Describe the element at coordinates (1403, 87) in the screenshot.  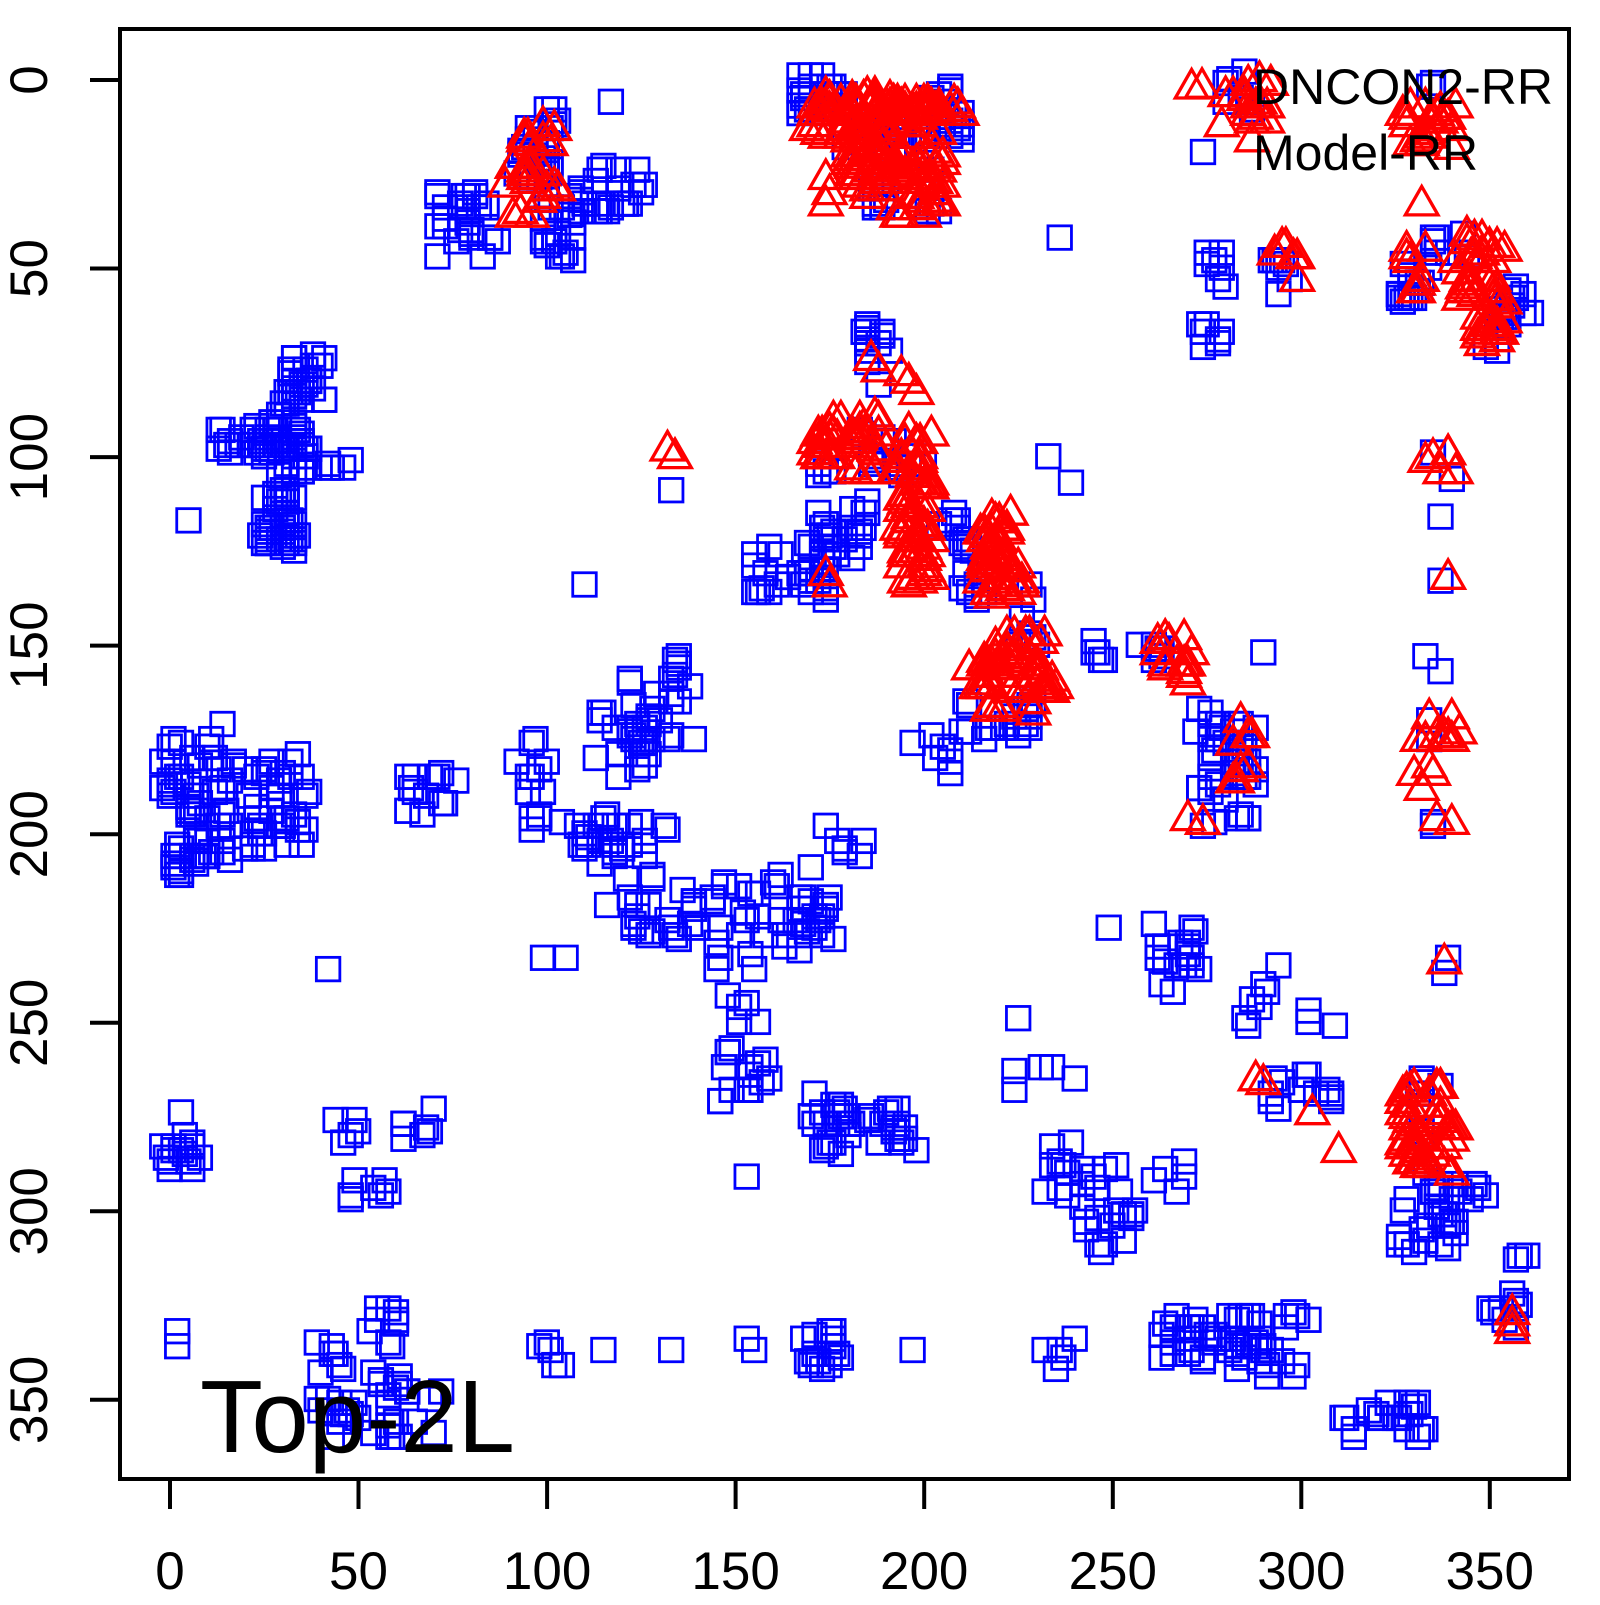
I see `svg-text: DNCON2-RR` at that location.